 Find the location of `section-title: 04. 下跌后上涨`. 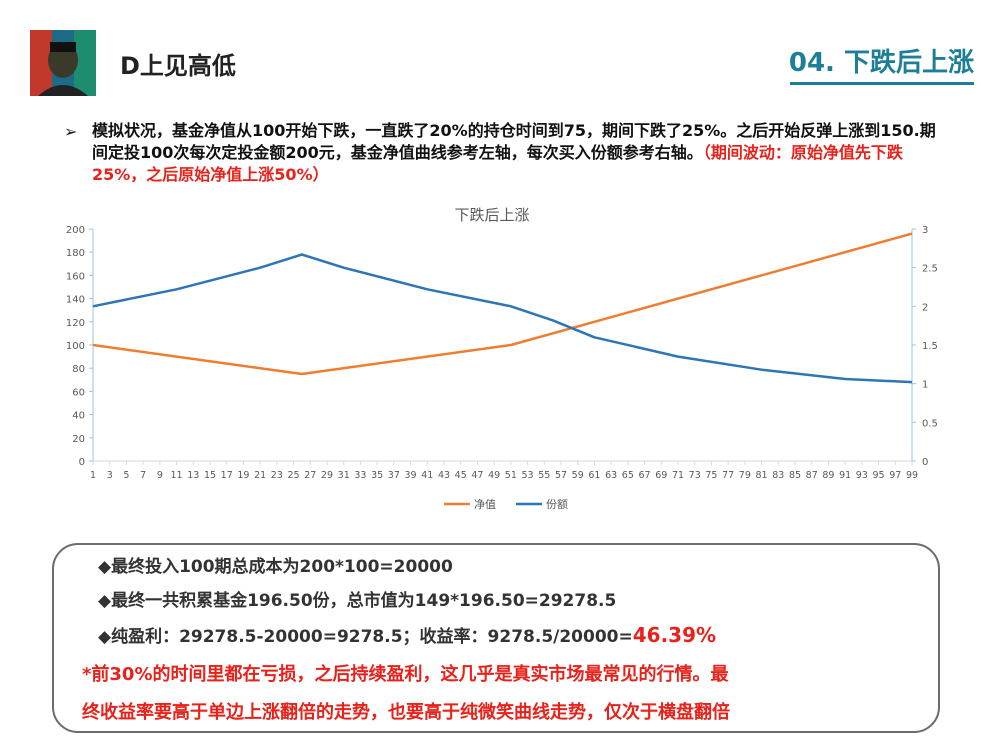

section-title: 04. 下跌后上涨 is located at coordinates (881, 63).